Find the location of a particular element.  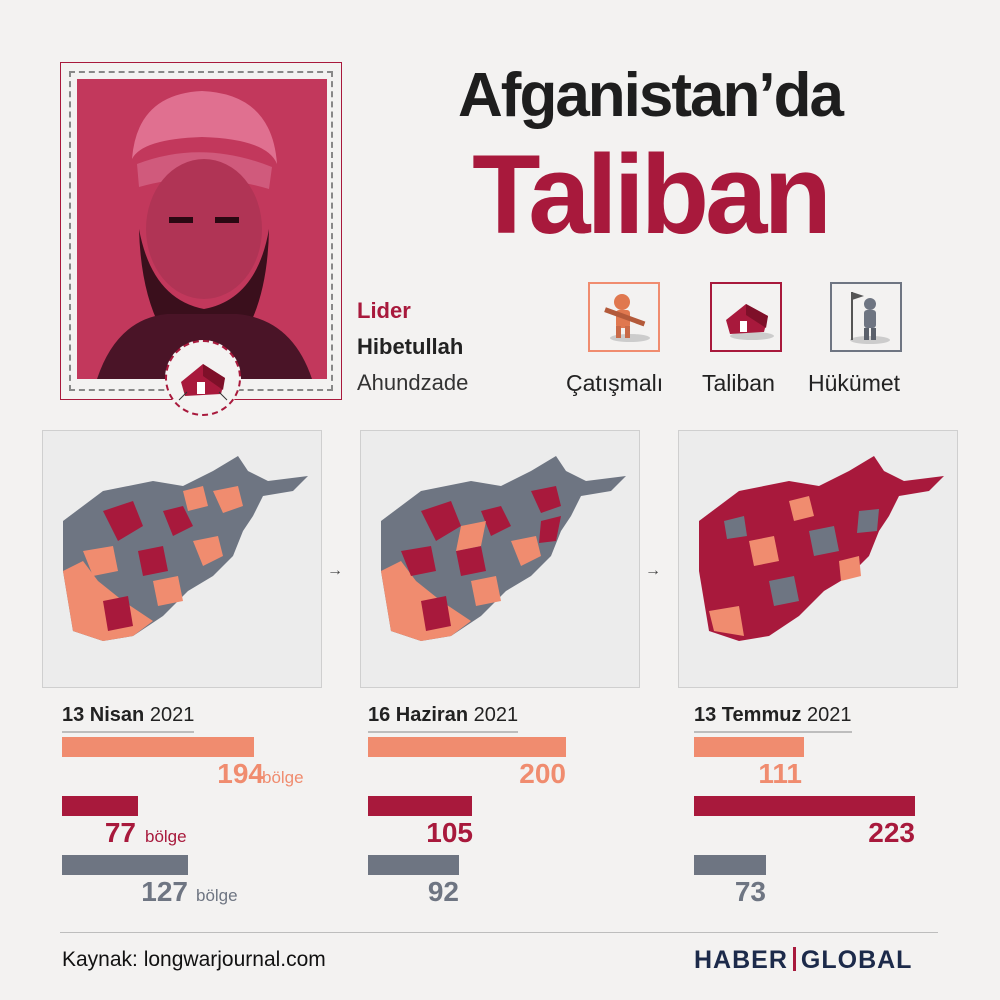

value-government-june: 92 is located at coordinates (443, 891).